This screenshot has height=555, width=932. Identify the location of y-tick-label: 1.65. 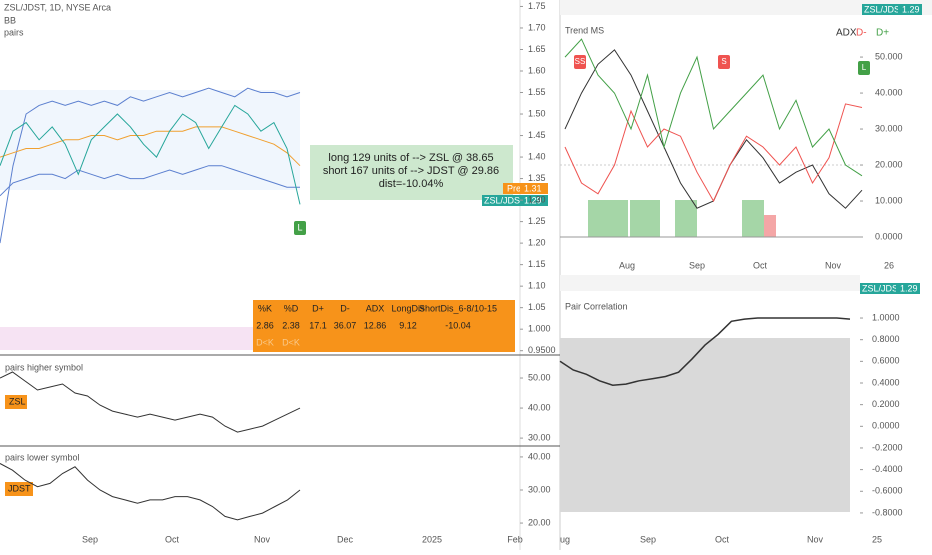
(537, 49).